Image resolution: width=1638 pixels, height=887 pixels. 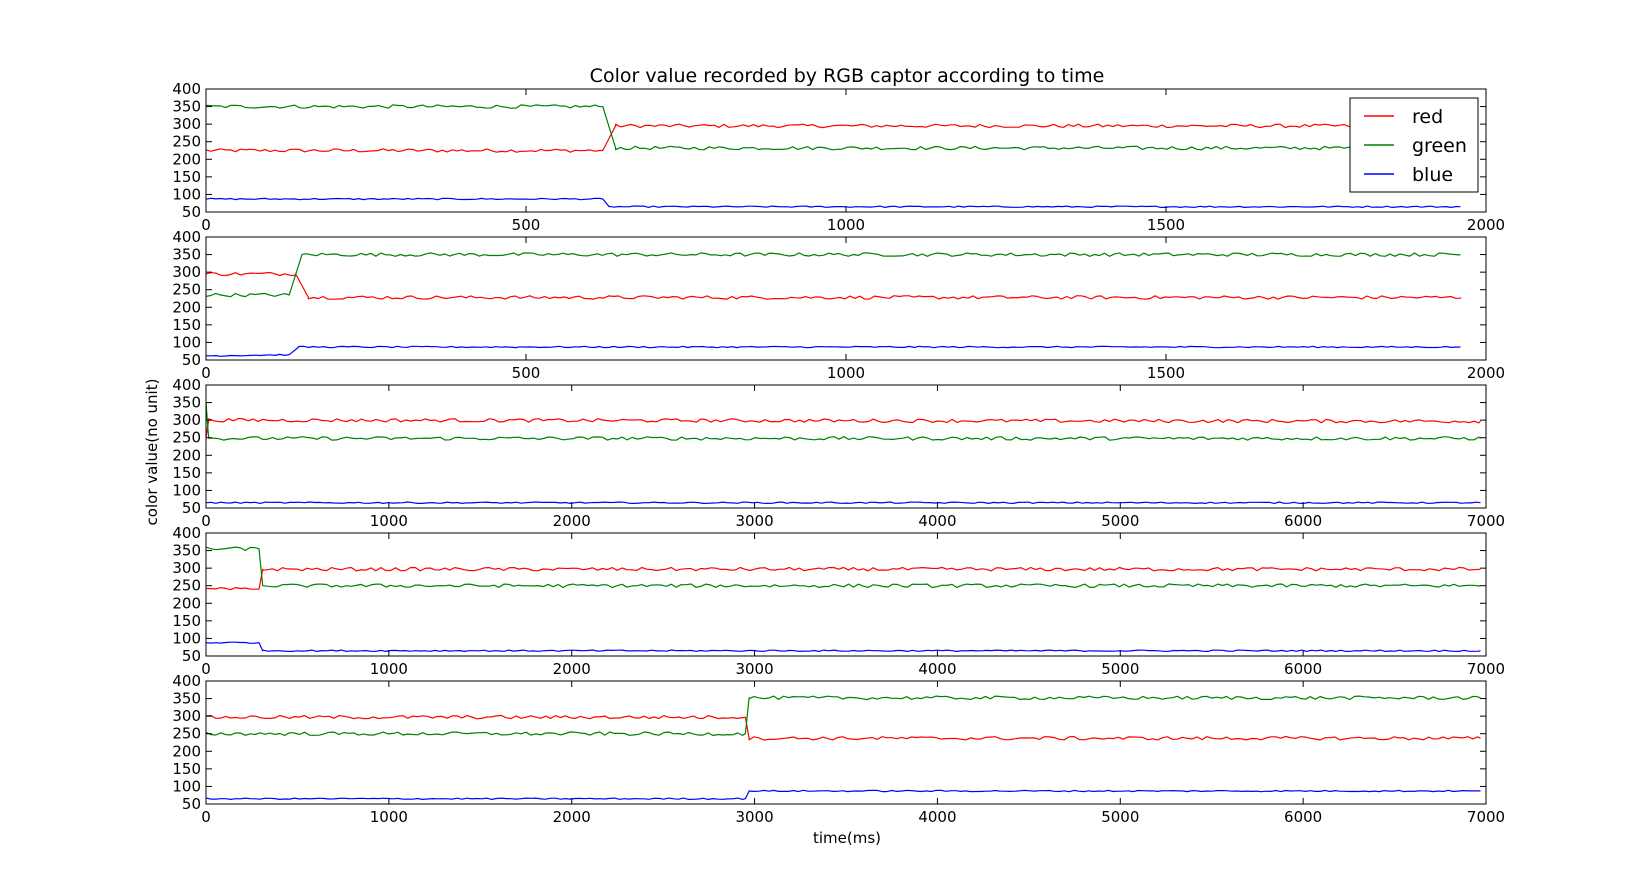 I want to click on legend-label-red: red, so click(x=1427, y=117).